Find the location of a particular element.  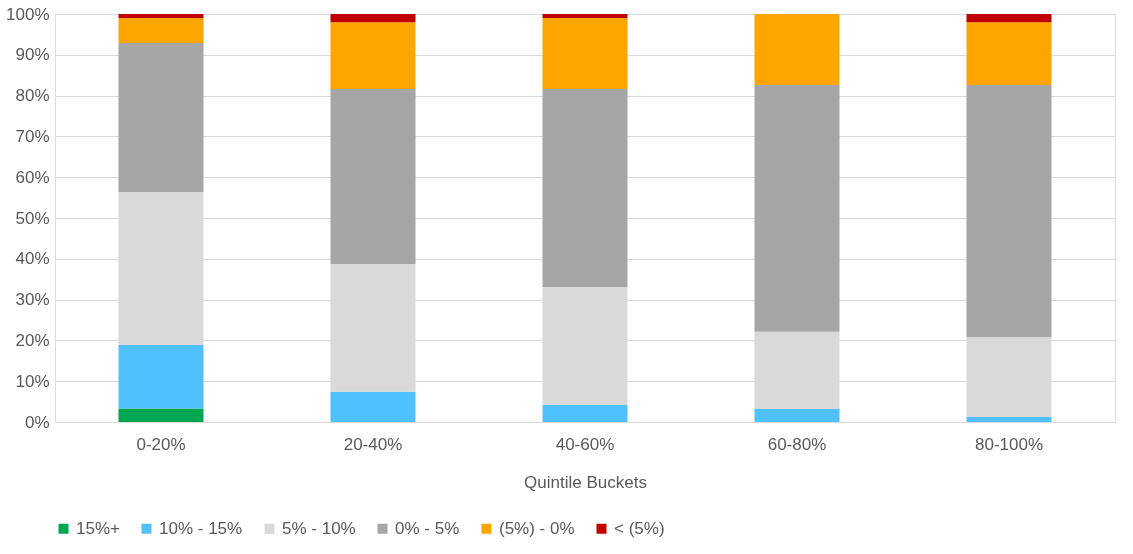

y-tick-label: 70% is located at coordinates (32, 136).